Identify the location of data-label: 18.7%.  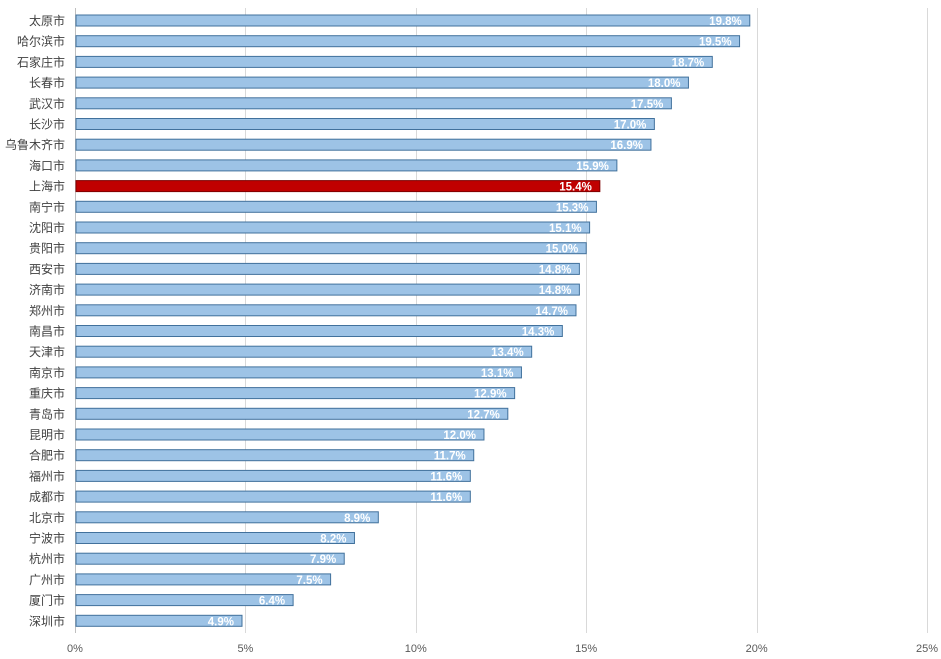
(688, 63).